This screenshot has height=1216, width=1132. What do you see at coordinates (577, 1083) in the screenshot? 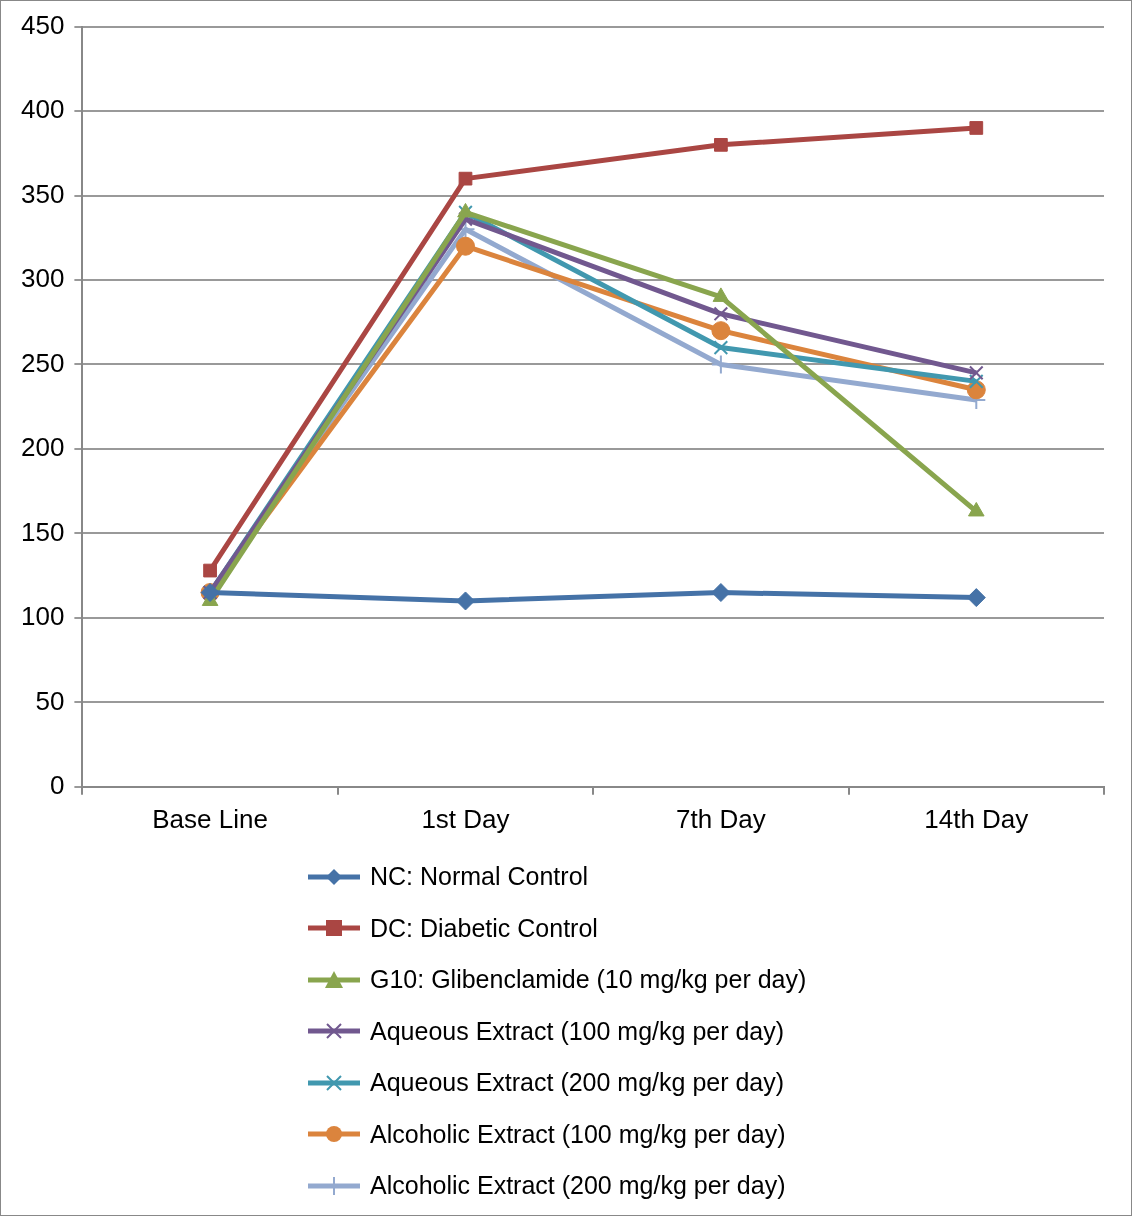
I see `legend-label: Aqueous Extract (200 mg/kg per day)` at bounding box center [577, 1083].